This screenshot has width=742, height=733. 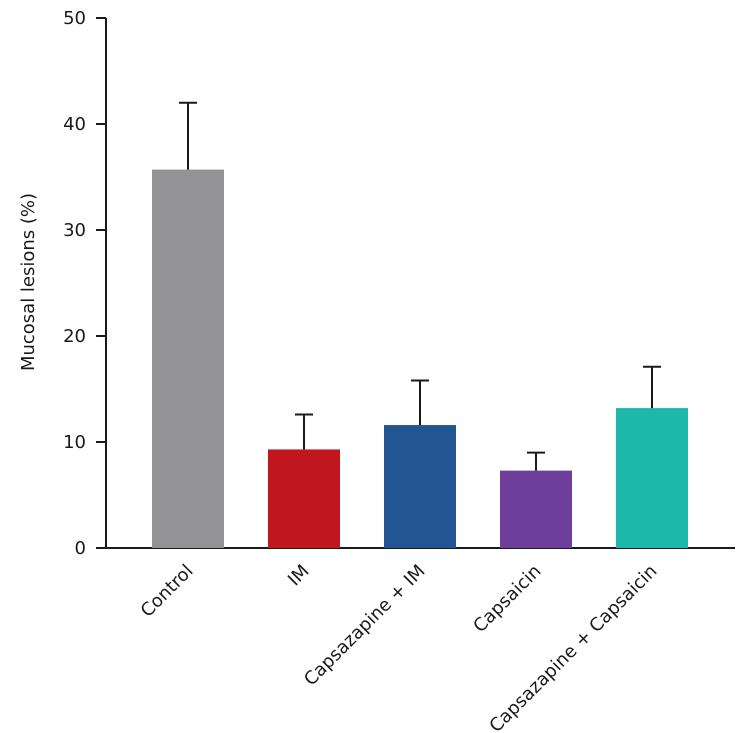 What do you see at coordinates (304, 498) in the screenshot?
I see `bar-im` at bounding box center [304, 498].